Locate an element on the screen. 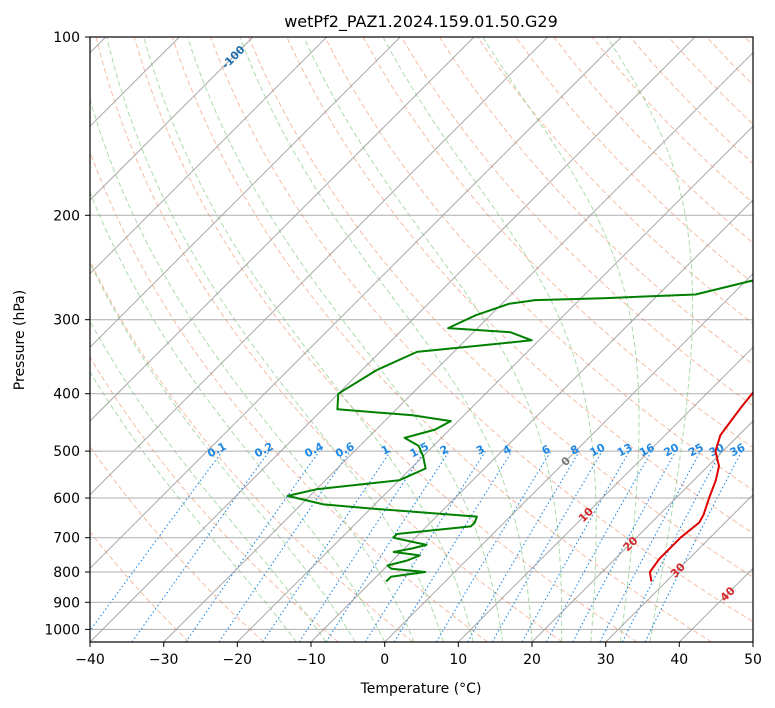 This screenshot has height=708, width=775. y-tick-label: 300 is located at coordinates (66, 321).